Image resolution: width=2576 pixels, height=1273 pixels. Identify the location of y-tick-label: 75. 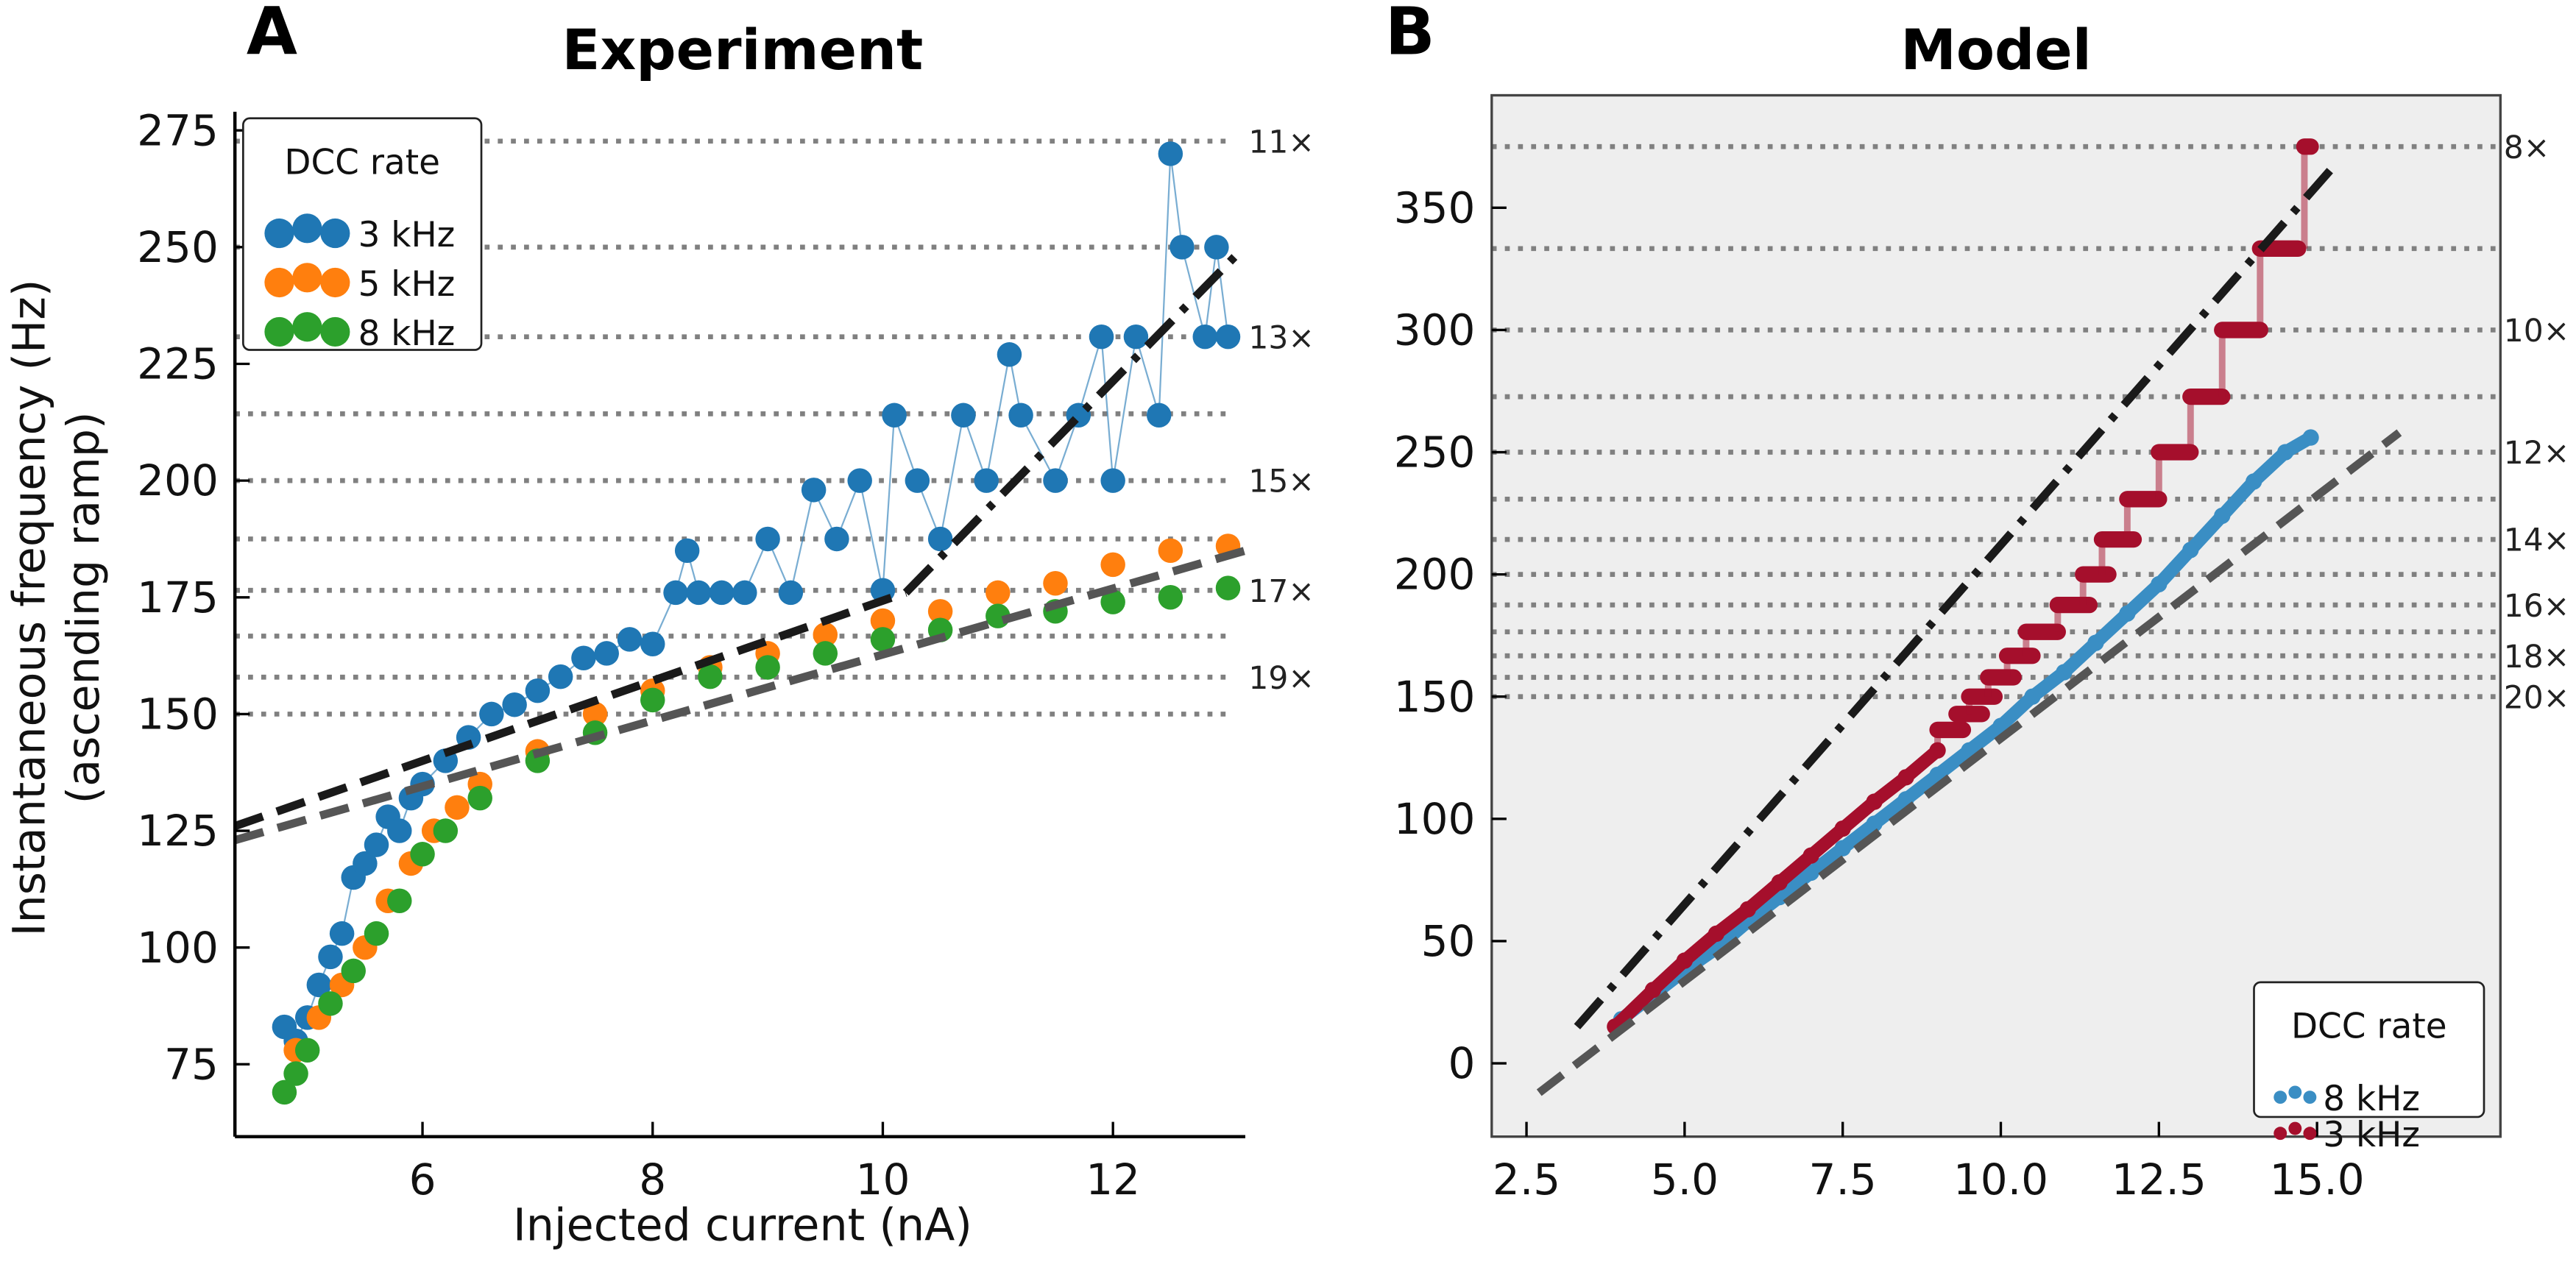
(192, 1064).